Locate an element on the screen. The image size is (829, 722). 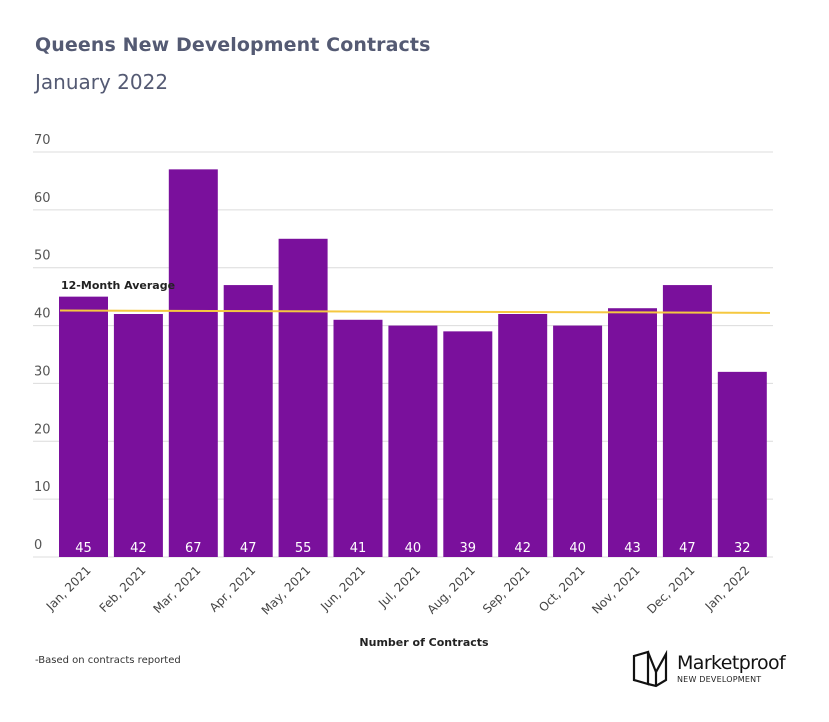
data-label: 43 is located at coordinates (632, 548).